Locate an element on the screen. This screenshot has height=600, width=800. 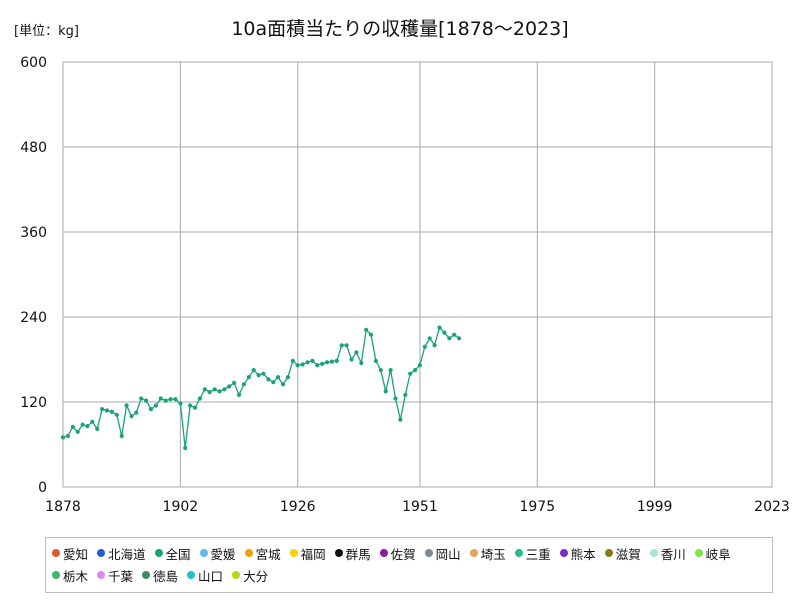
legend-item: 北海道 is located at coordinates (121, 553).